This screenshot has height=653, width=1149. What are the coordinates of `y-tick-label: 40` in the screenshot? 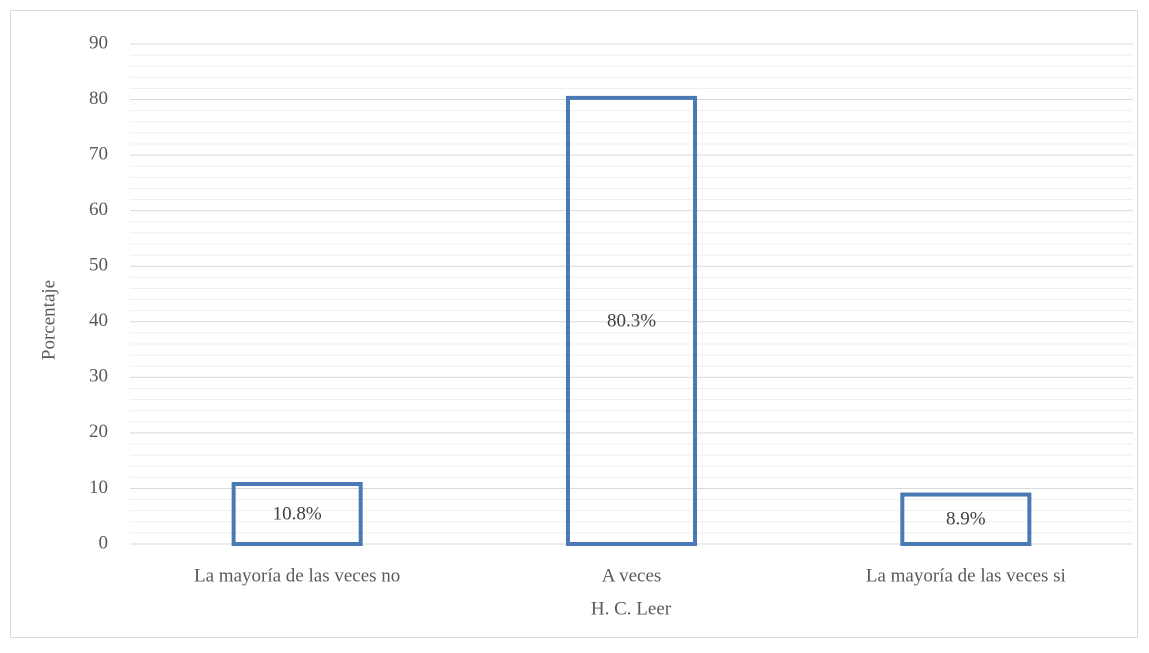 It's located at (98, 320).